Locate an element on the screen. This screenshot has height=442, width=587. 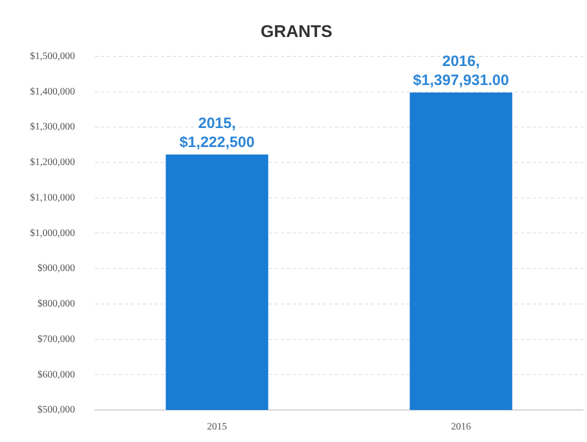
y-tick-label: $1,500,000 is located at coordinates (52, 56).